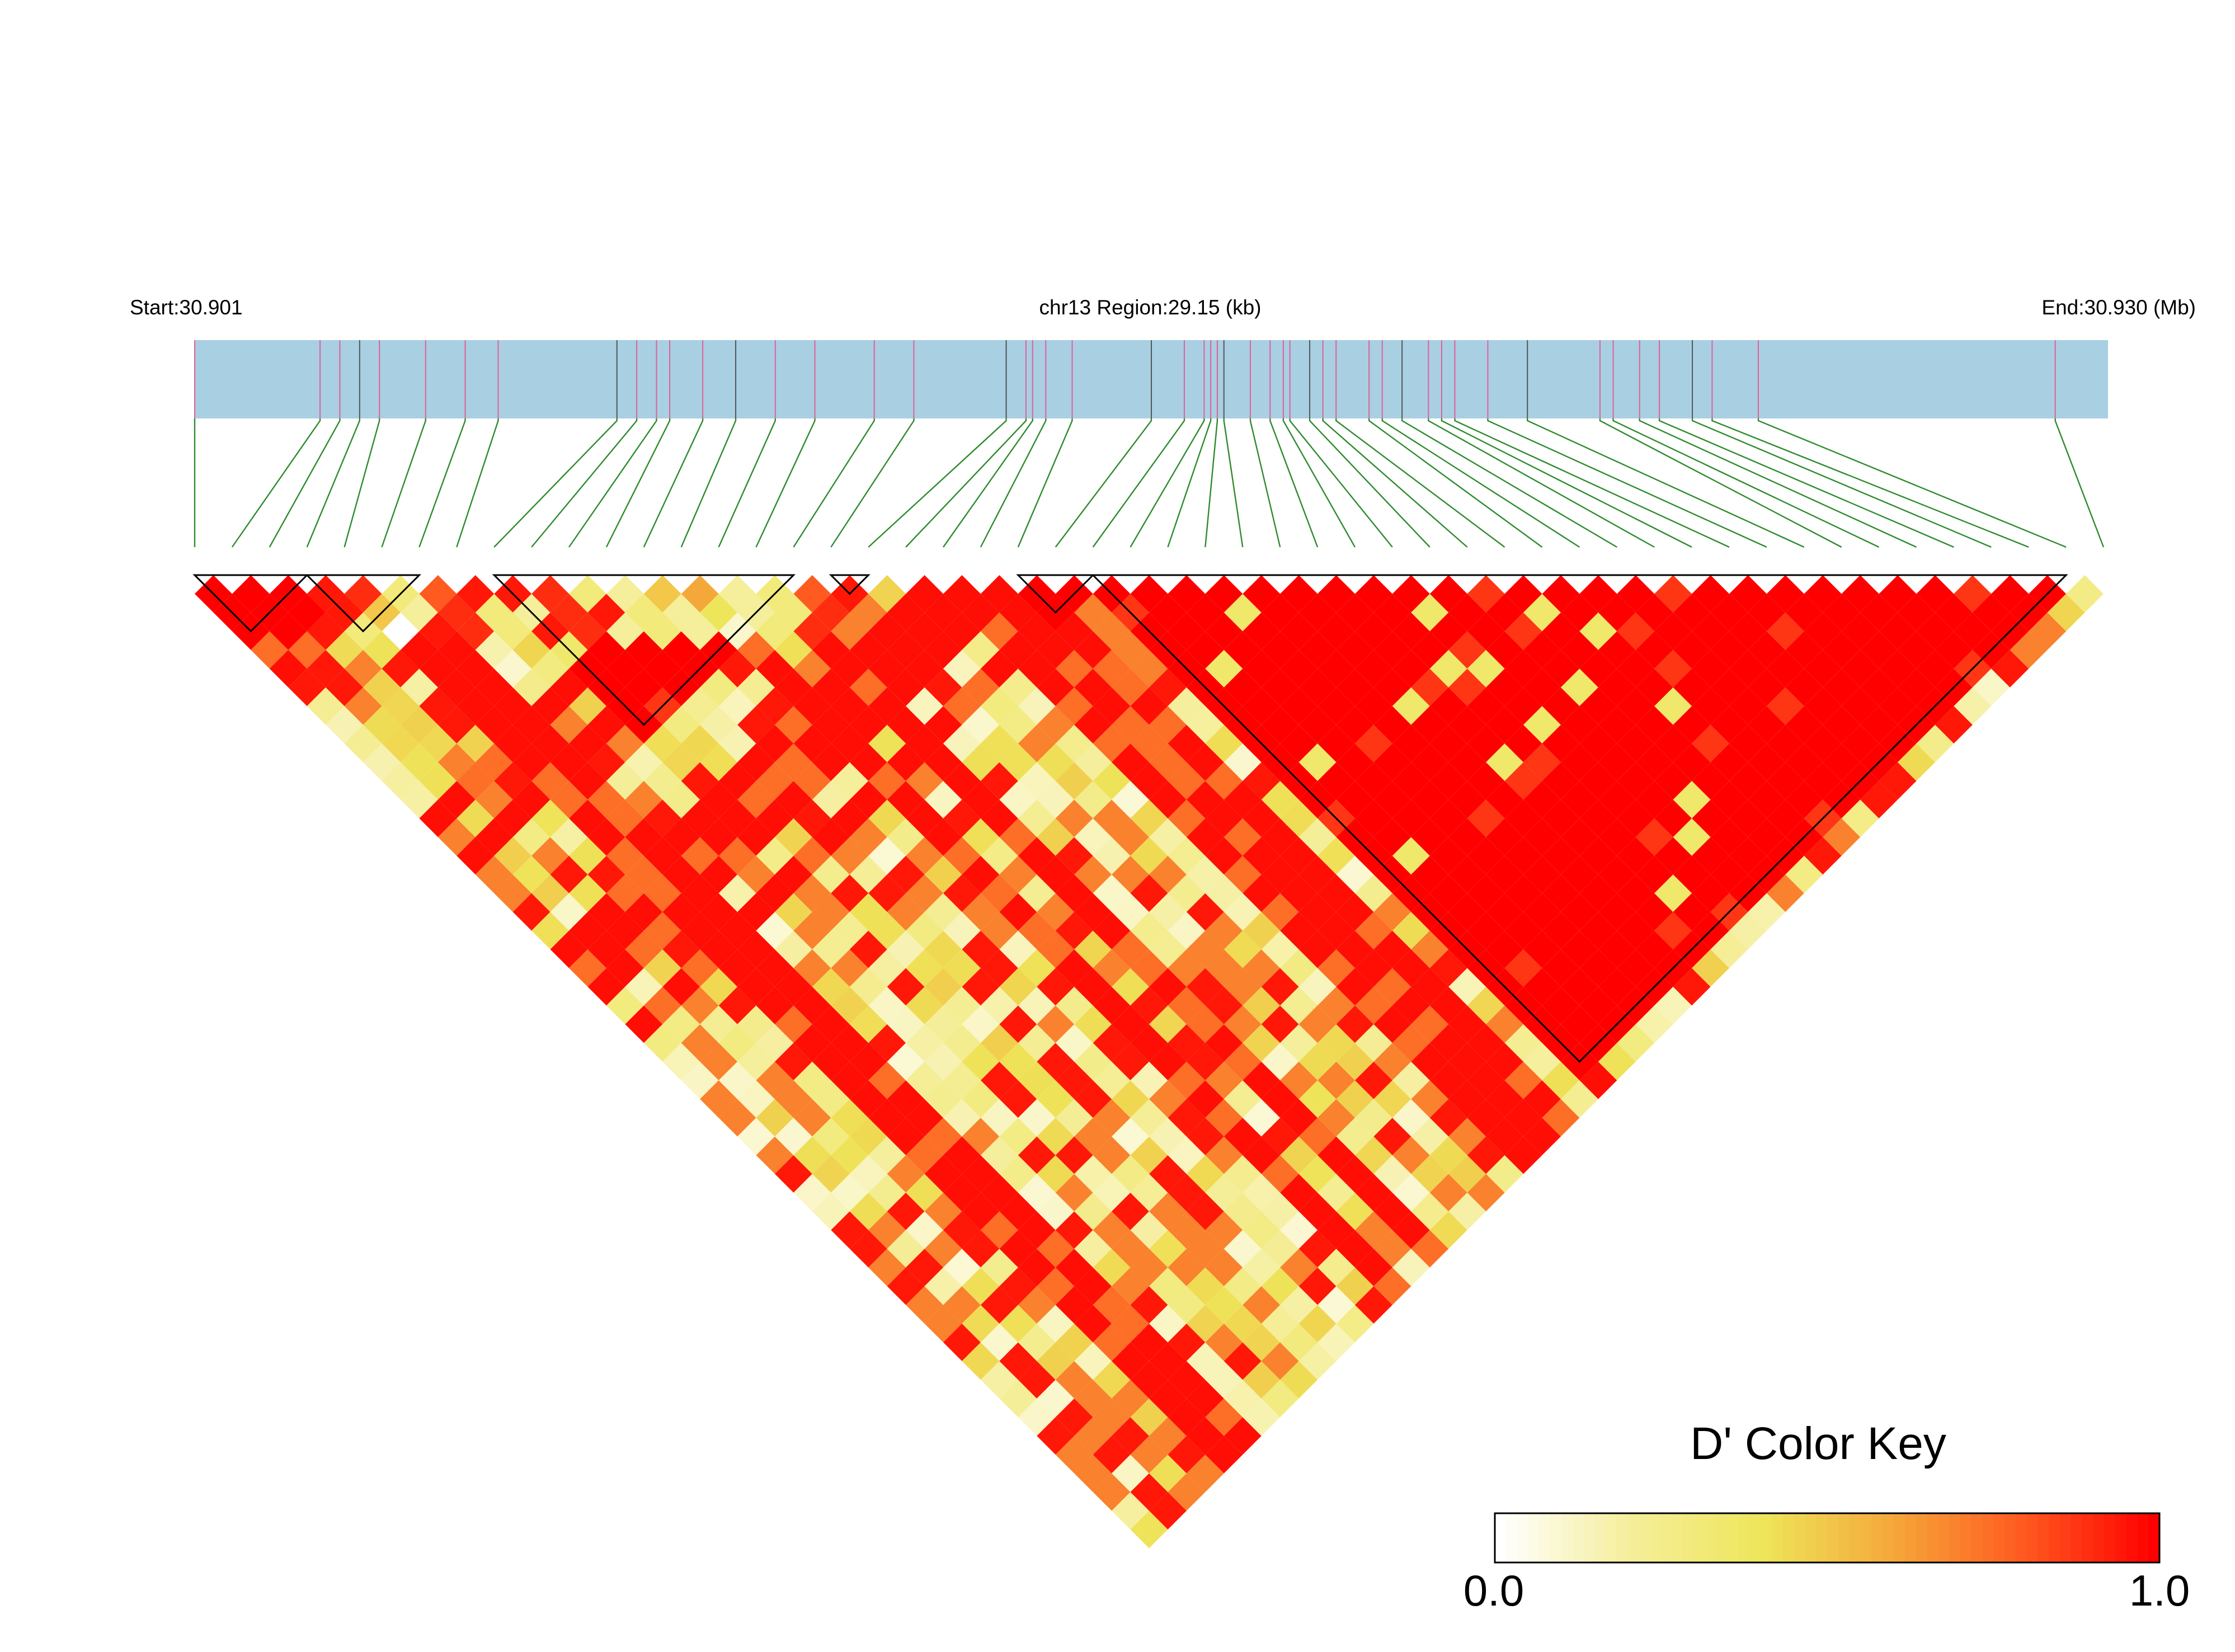 This screenshot has height=1652, width=2235. Describe the element at coordinates (1827, 1538) in the screenshot. I see `color-key-border` at that location.